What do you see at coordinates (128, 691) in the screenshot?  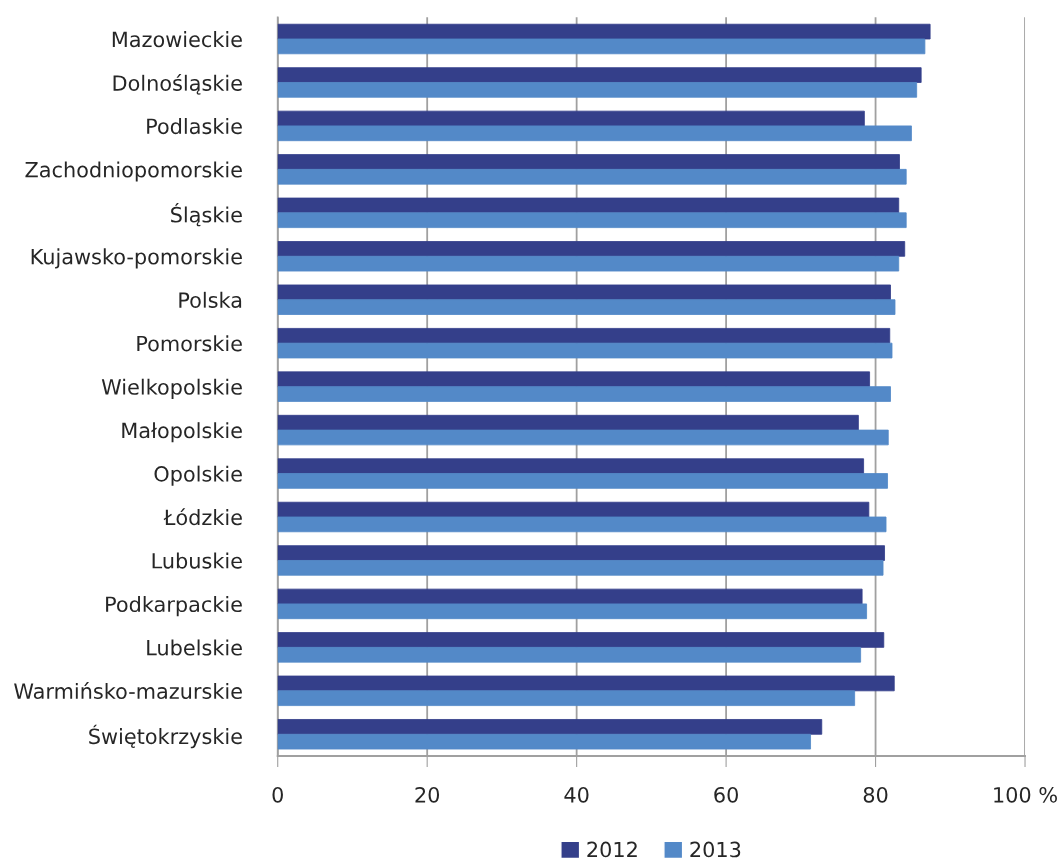 I see `y-tick-label: Warmińsko-mazurskie` at bounding box center [128, 691].